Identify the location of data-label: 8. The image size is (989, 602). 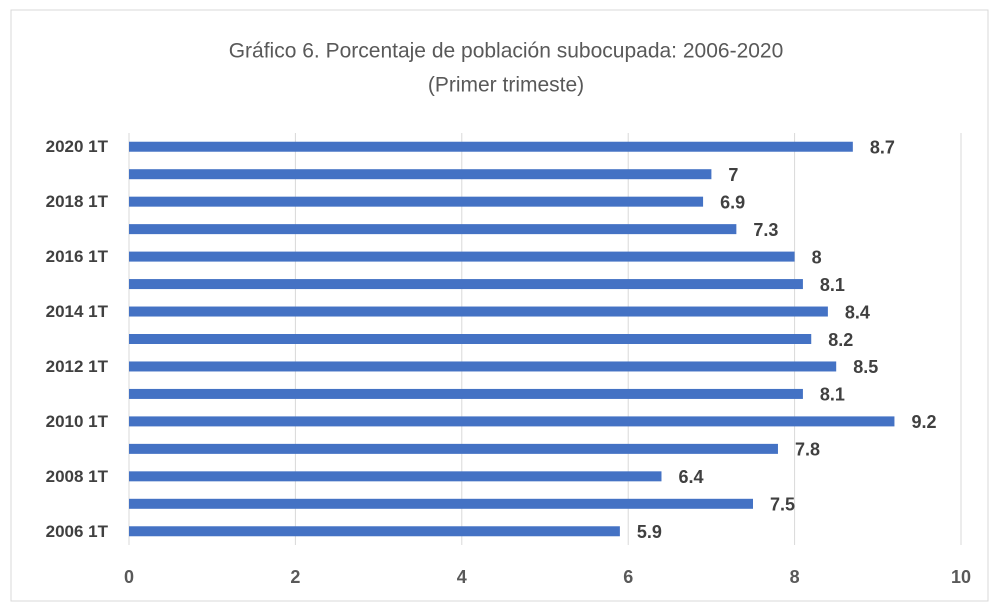
(817, 257).